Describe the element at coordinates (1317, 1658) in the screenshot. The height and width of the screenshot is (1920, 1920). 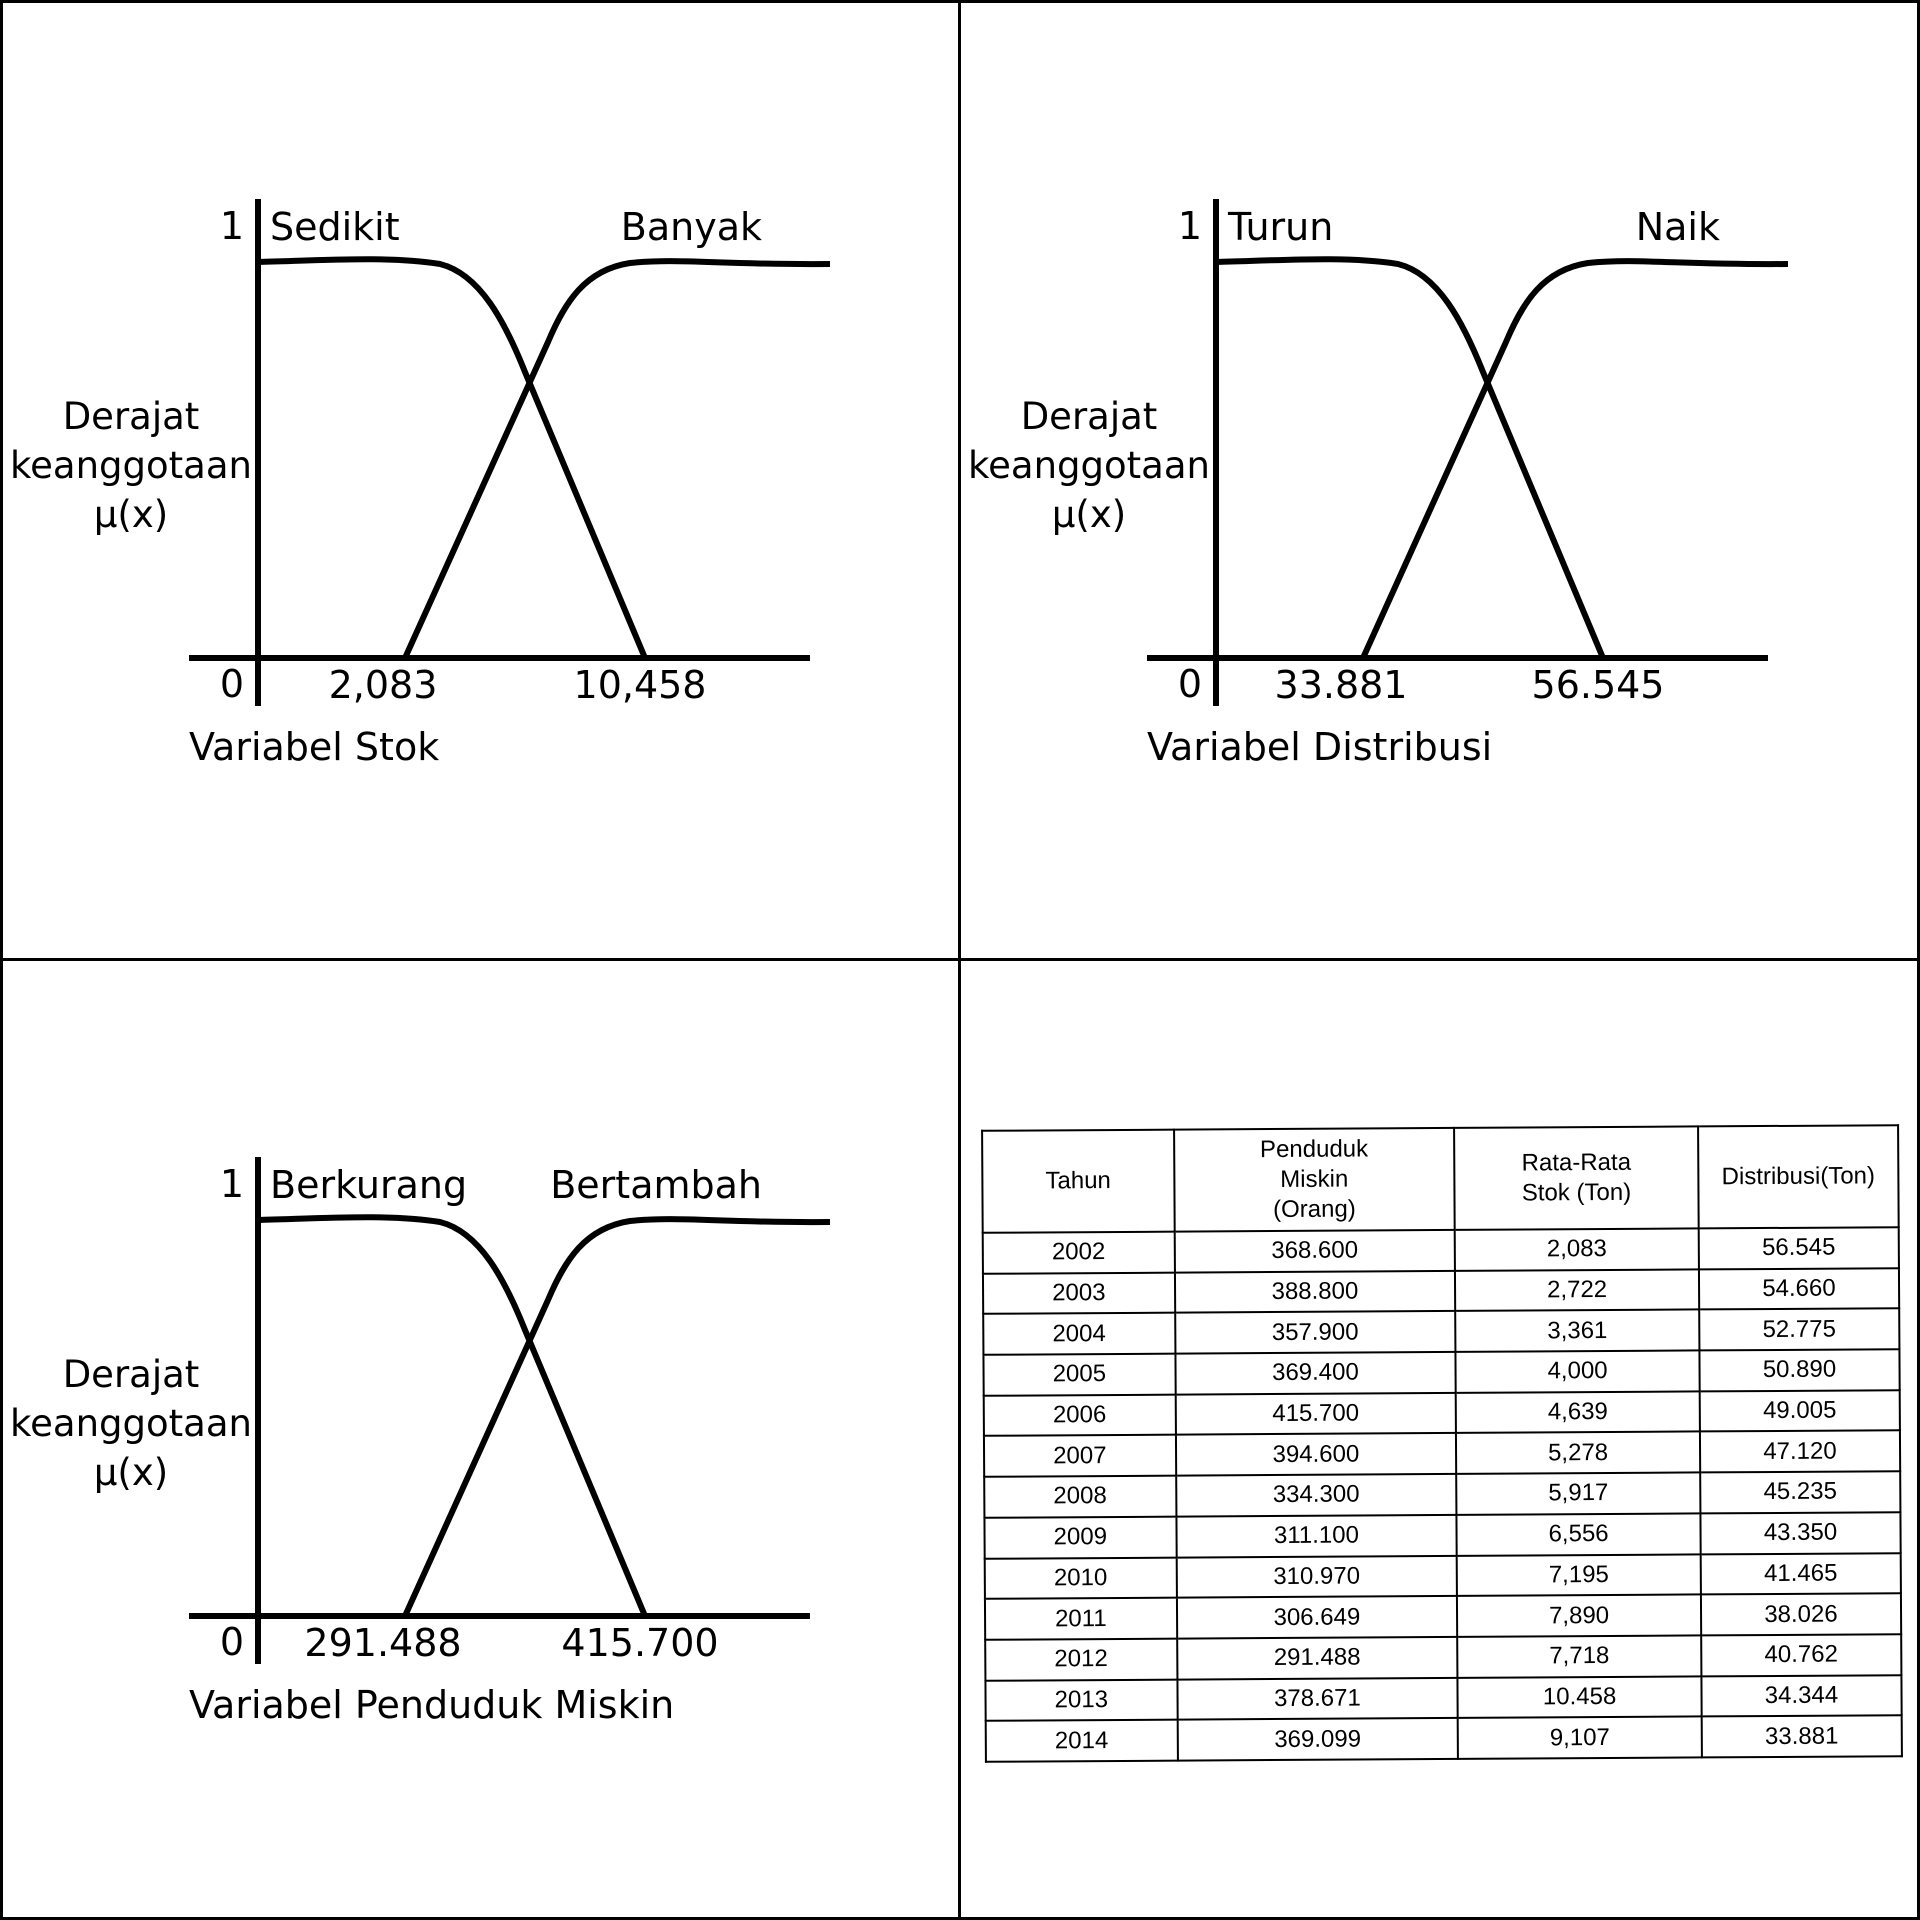
I see `table-cell: 291.488` at that location.